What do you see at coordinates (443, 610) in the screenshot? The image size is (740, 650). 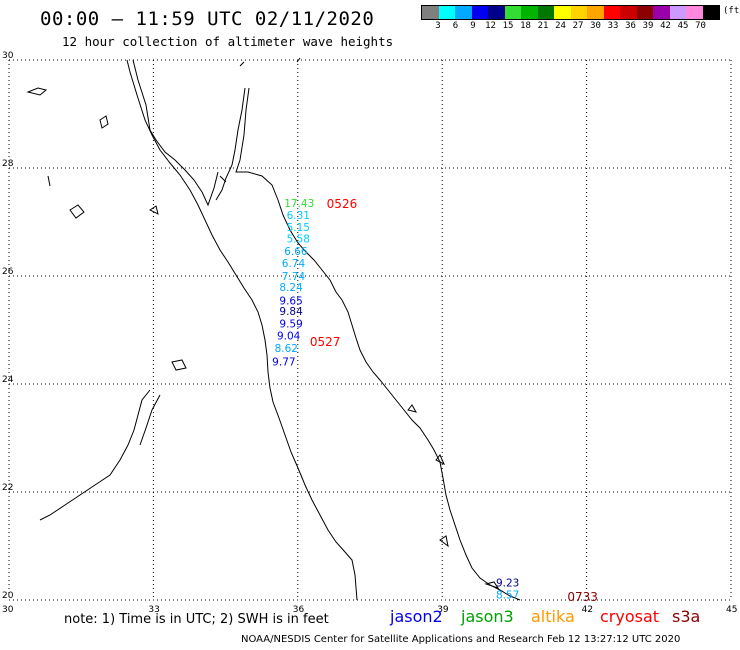 I see `longitude-label: 39` at bounding box center [443, 610].